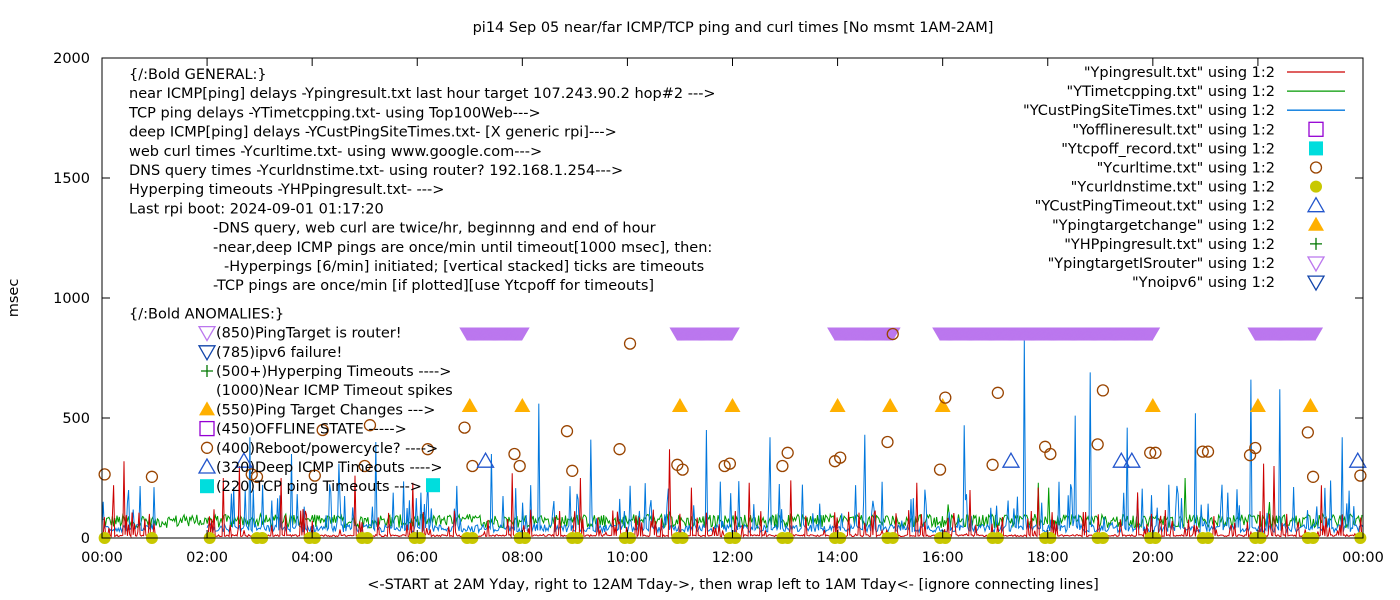 The width and height of the screenshot is (1400, 600). What do you see at coordinates (838, 558) in the screenshot?
I see `x-tick-label: 14:00` at bounding box center [838, 558].